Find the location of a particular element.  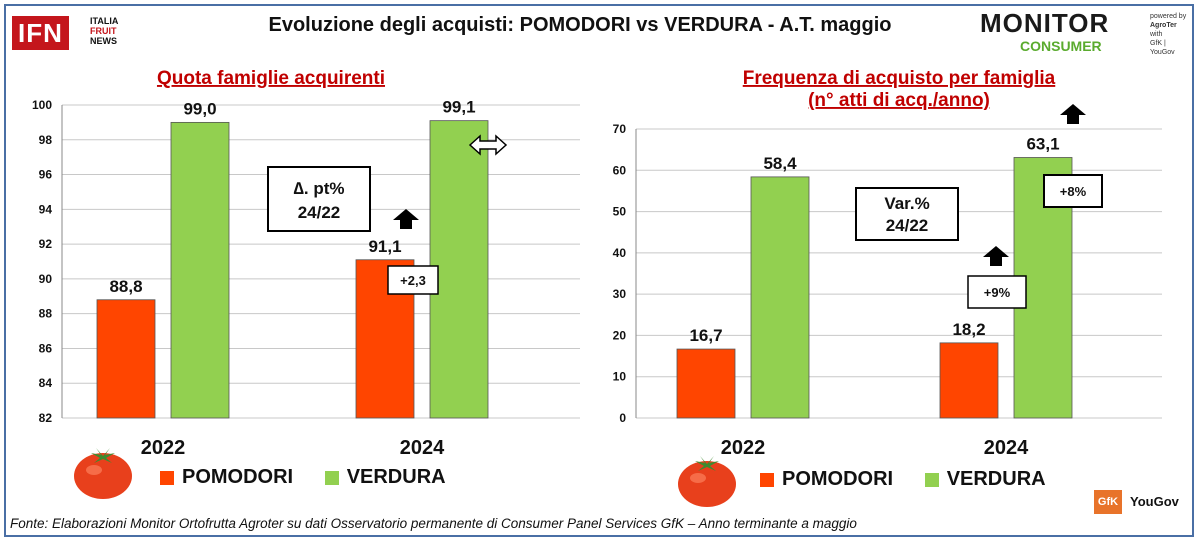

change-label-pomodori: +9% is located at coordinates (997, 292).